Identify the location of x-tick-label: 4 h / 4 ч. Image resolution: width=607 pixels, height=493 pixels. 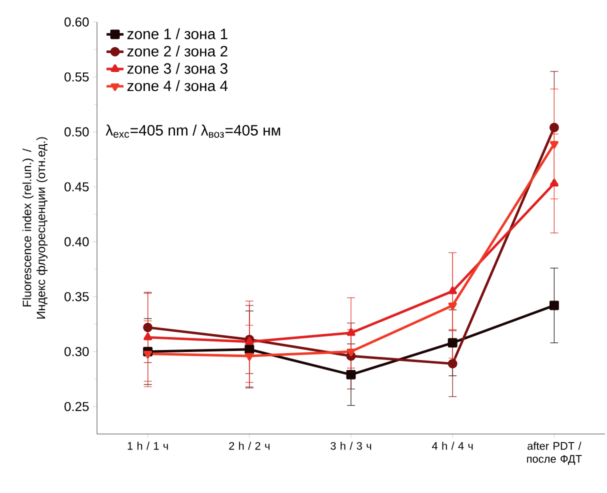
(452, 446).